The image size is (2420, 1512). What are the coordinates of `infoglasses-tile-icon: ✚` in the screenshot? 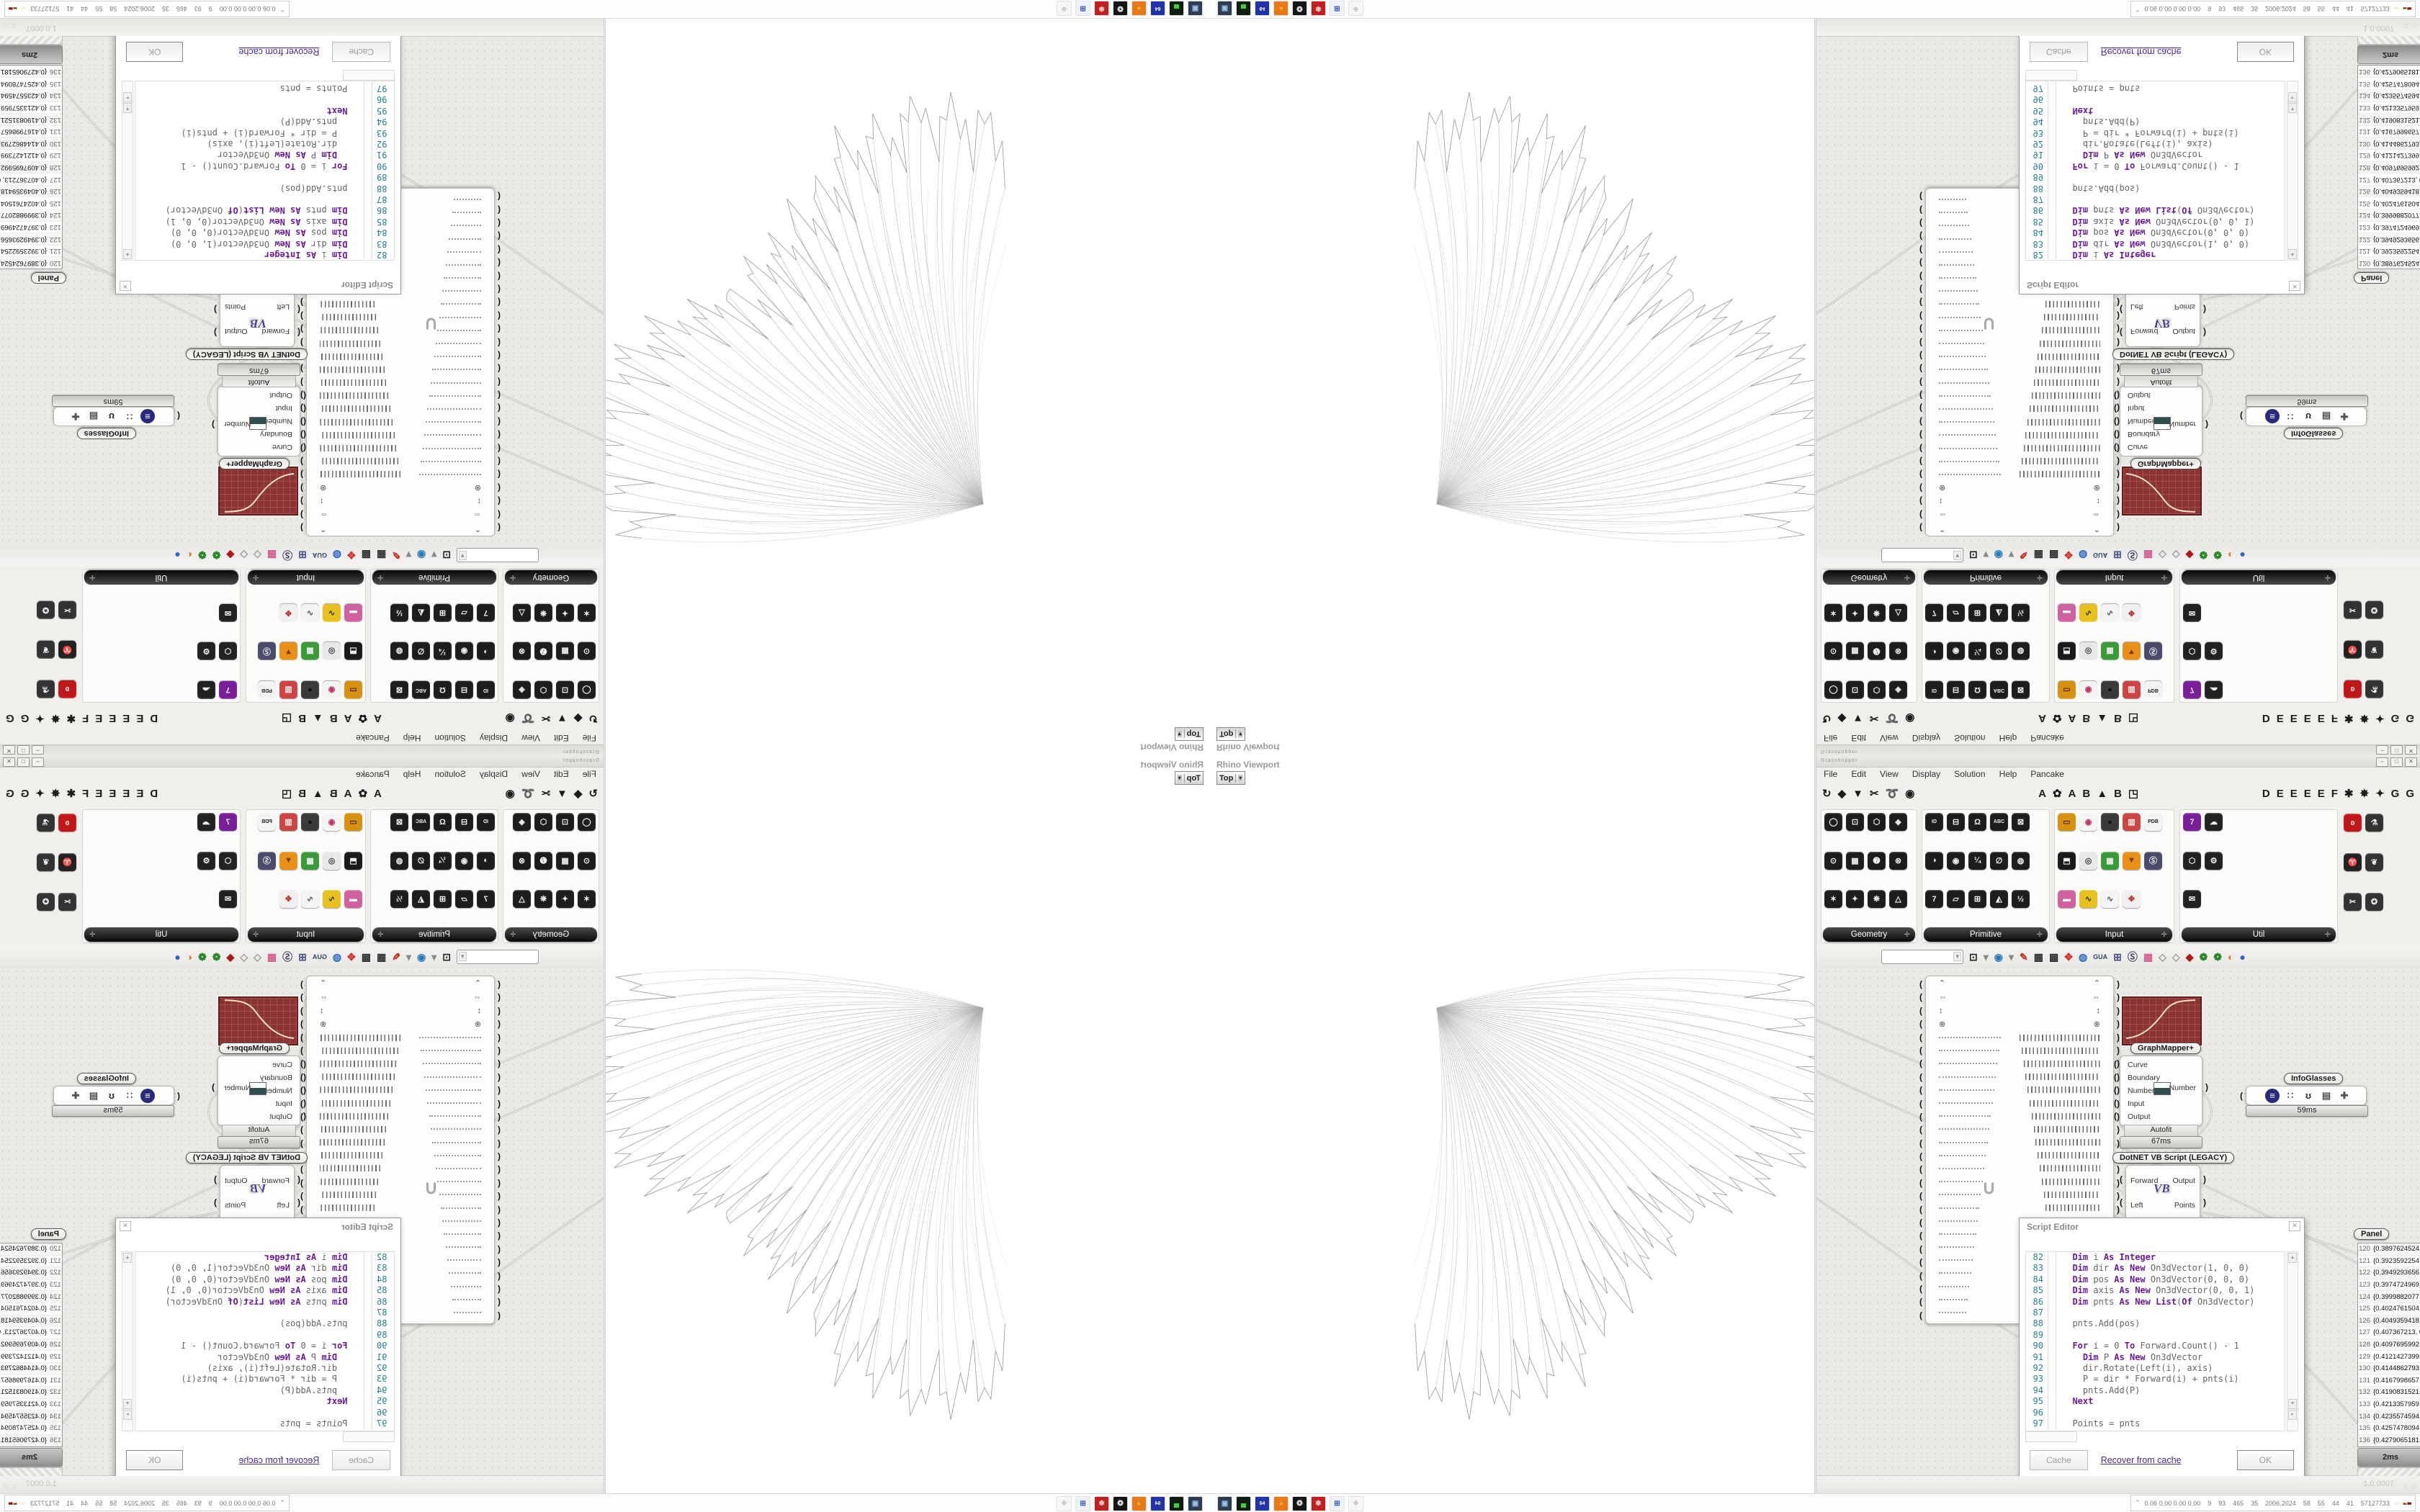 It's located at (75, 1095).